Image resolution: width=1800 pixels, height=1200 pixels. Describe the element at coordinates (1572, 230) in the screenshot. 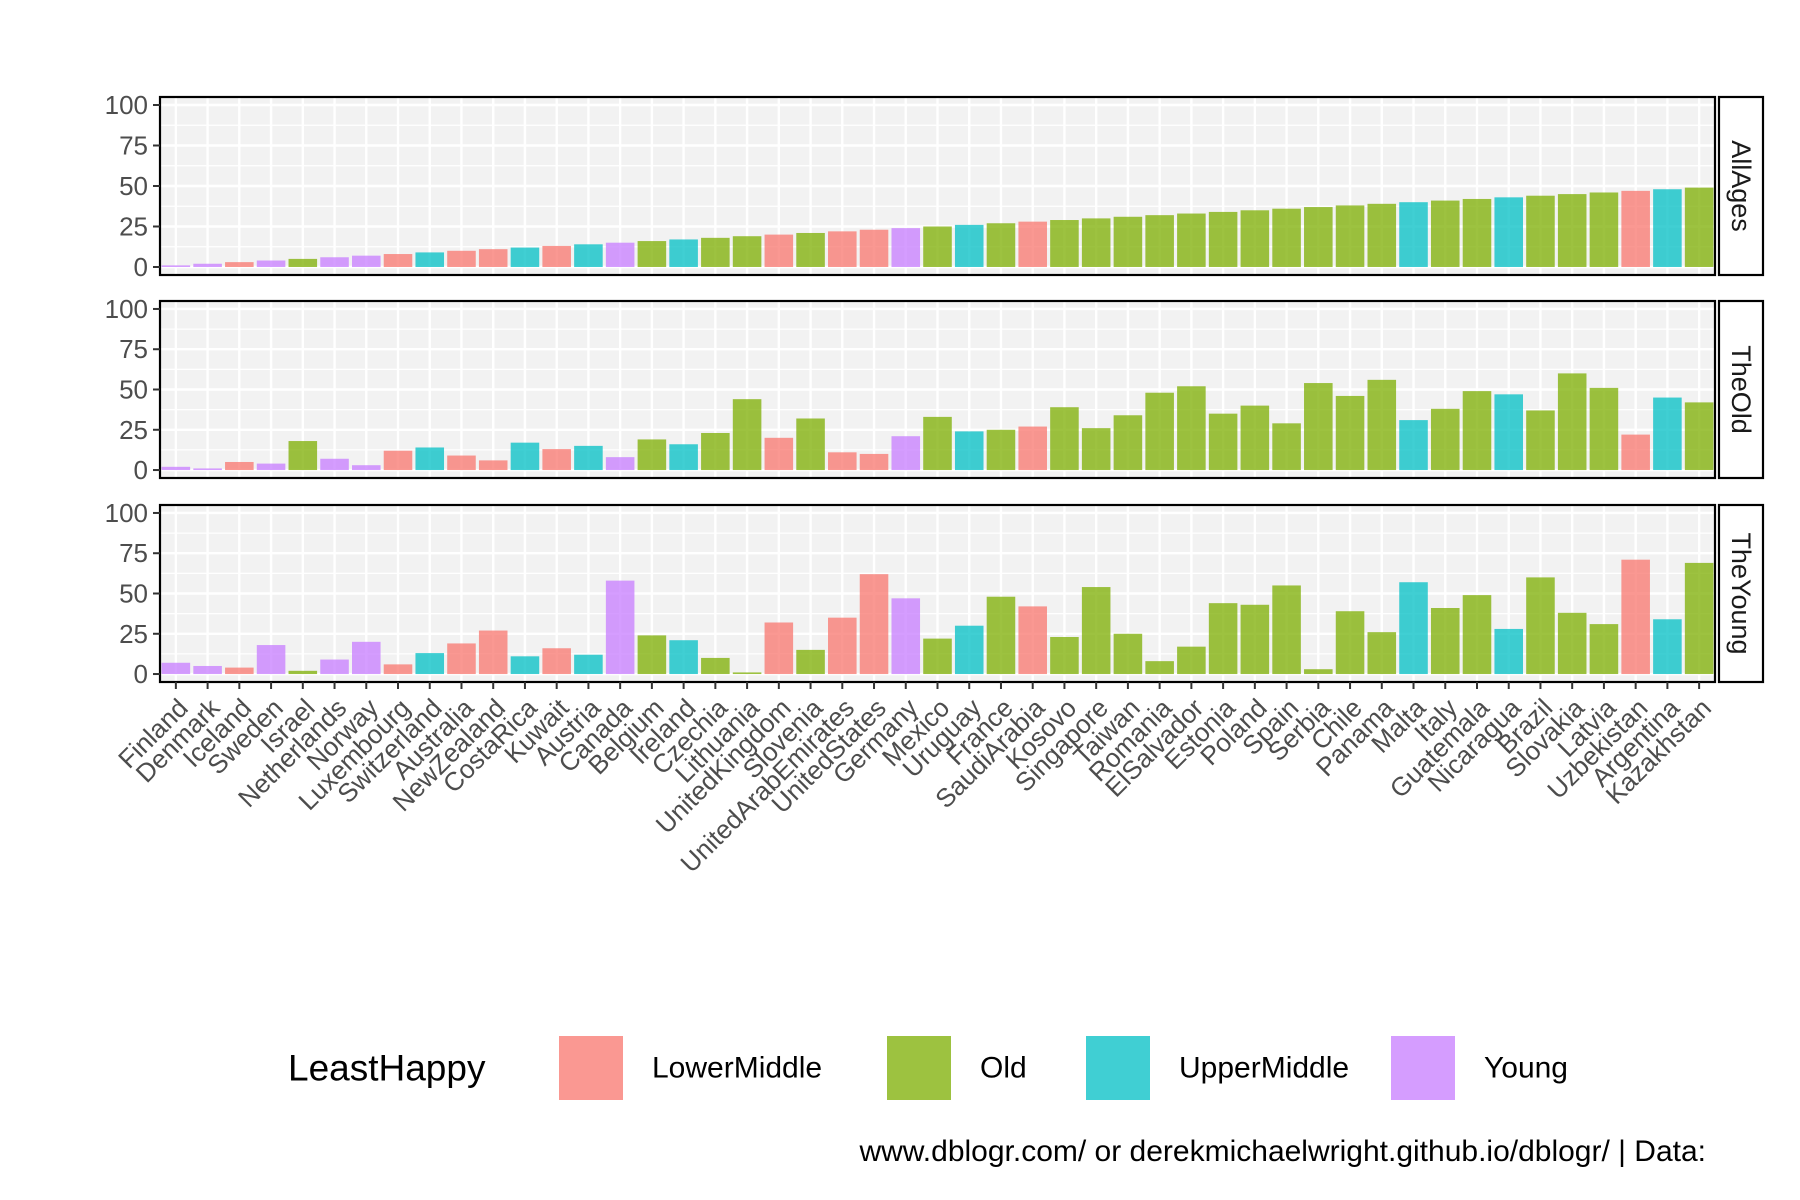

I see `bar-AllAges-Slovakia` at that location.